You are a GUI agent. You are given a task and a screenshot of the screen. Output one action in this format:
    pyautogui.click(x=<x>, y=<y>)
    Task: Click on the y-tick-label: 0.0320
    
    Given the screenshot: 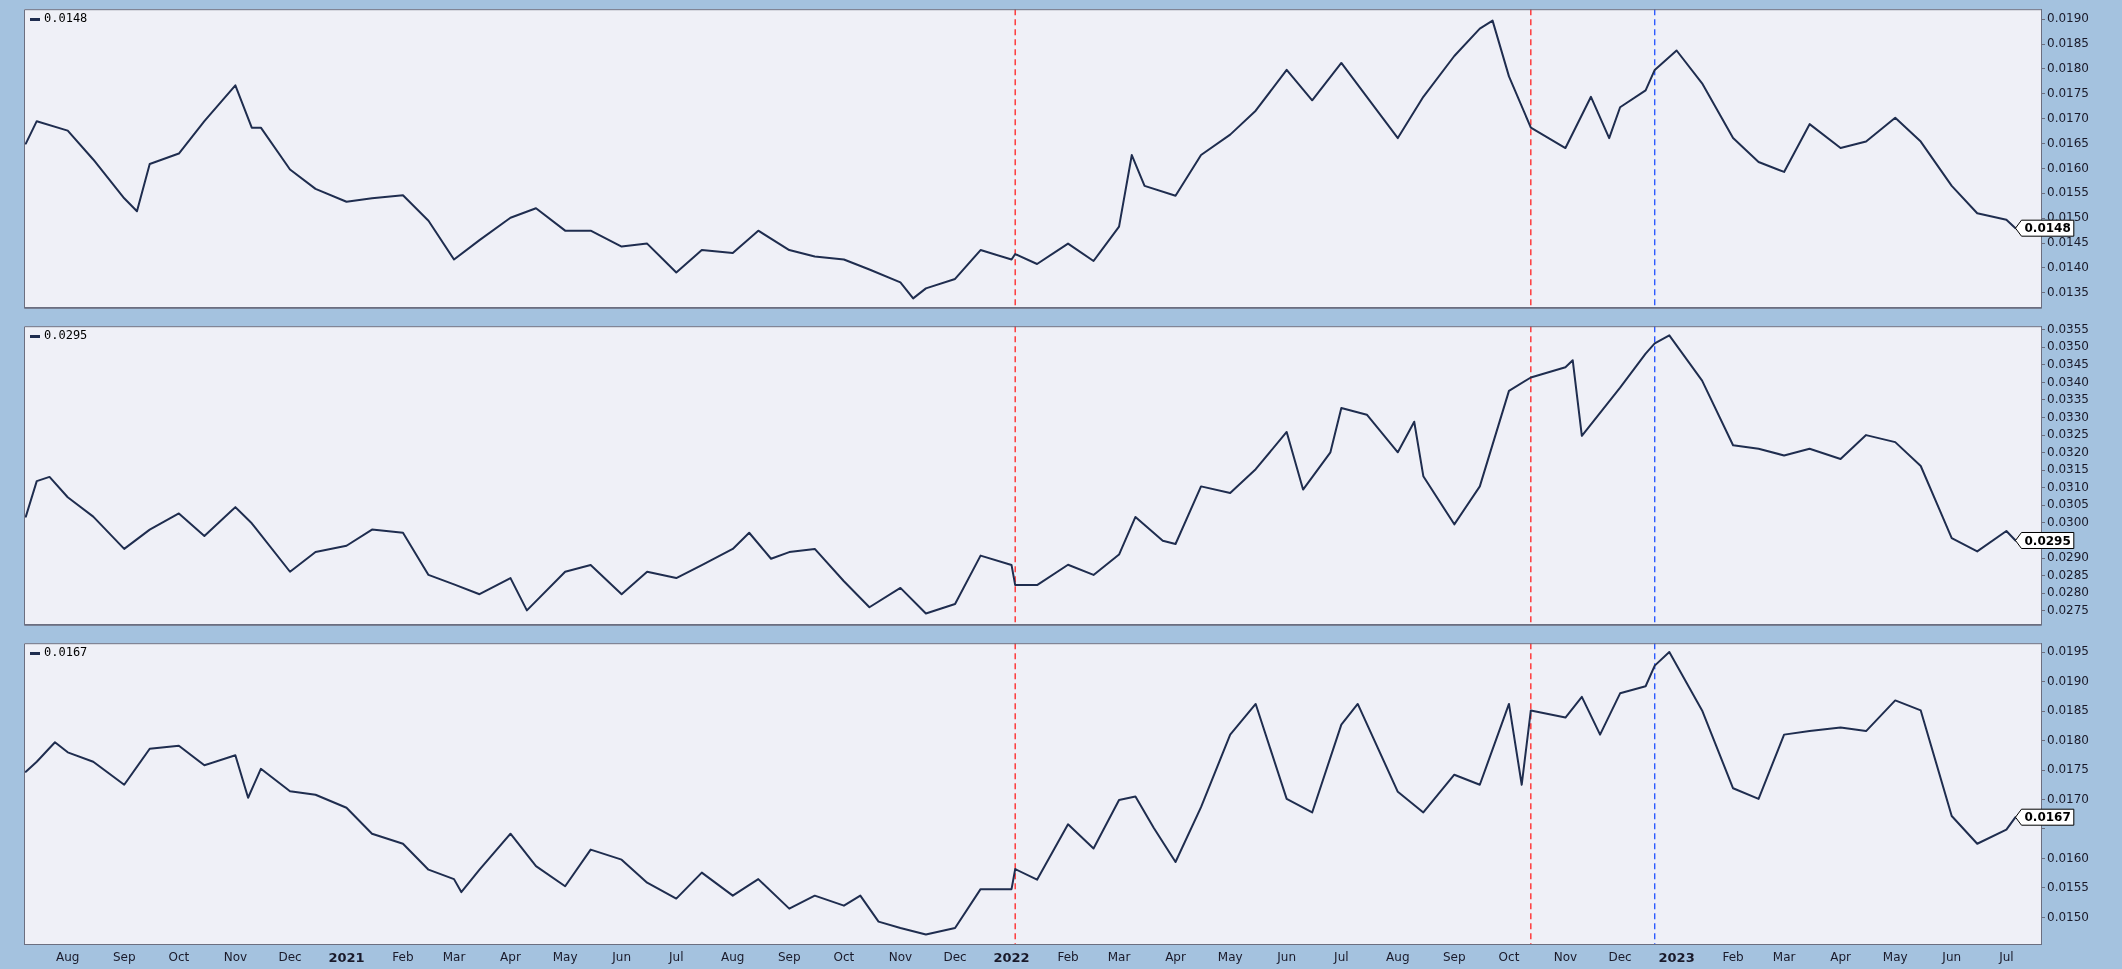 What is the action you would take?
    pyautogui.click(x=2068, y=451)
    